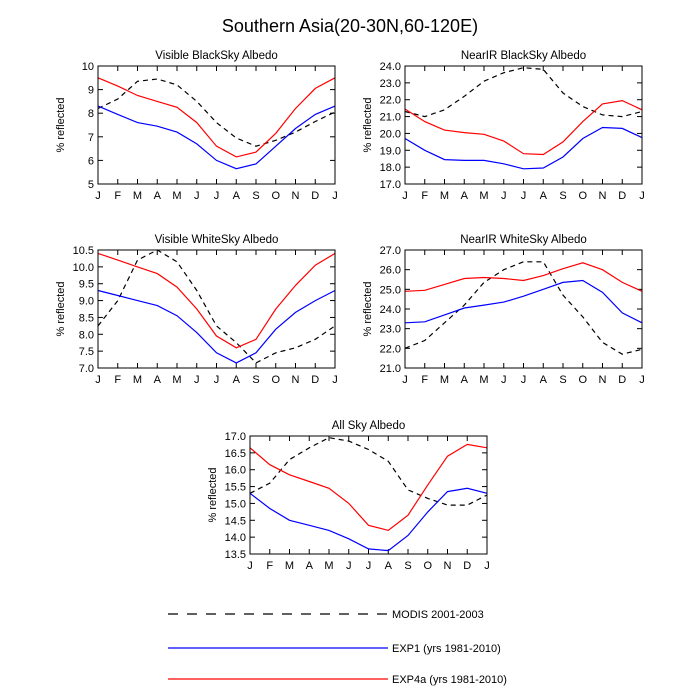  I want to click on y-tick-label: 23.0, so click(390, 84).